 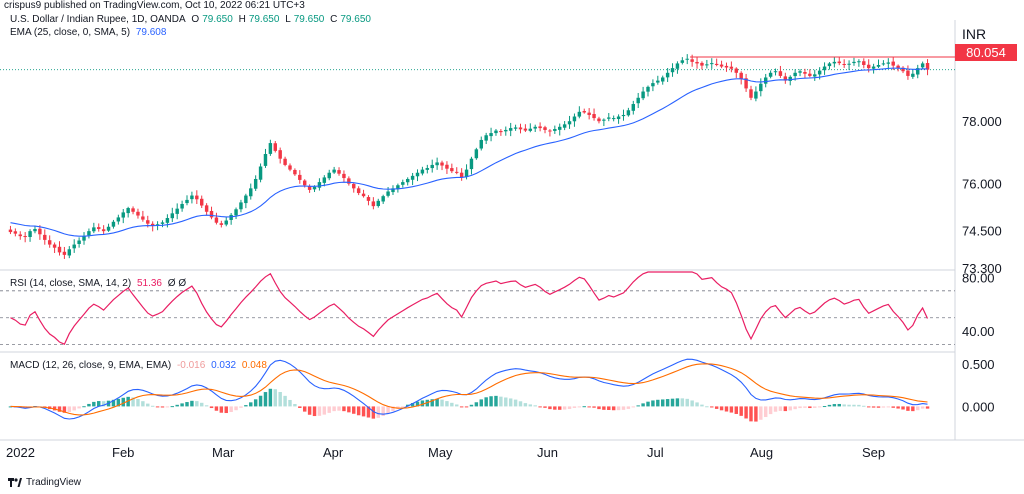 I want to click on tradingview-logo-icon, so click(x=15, y=482).